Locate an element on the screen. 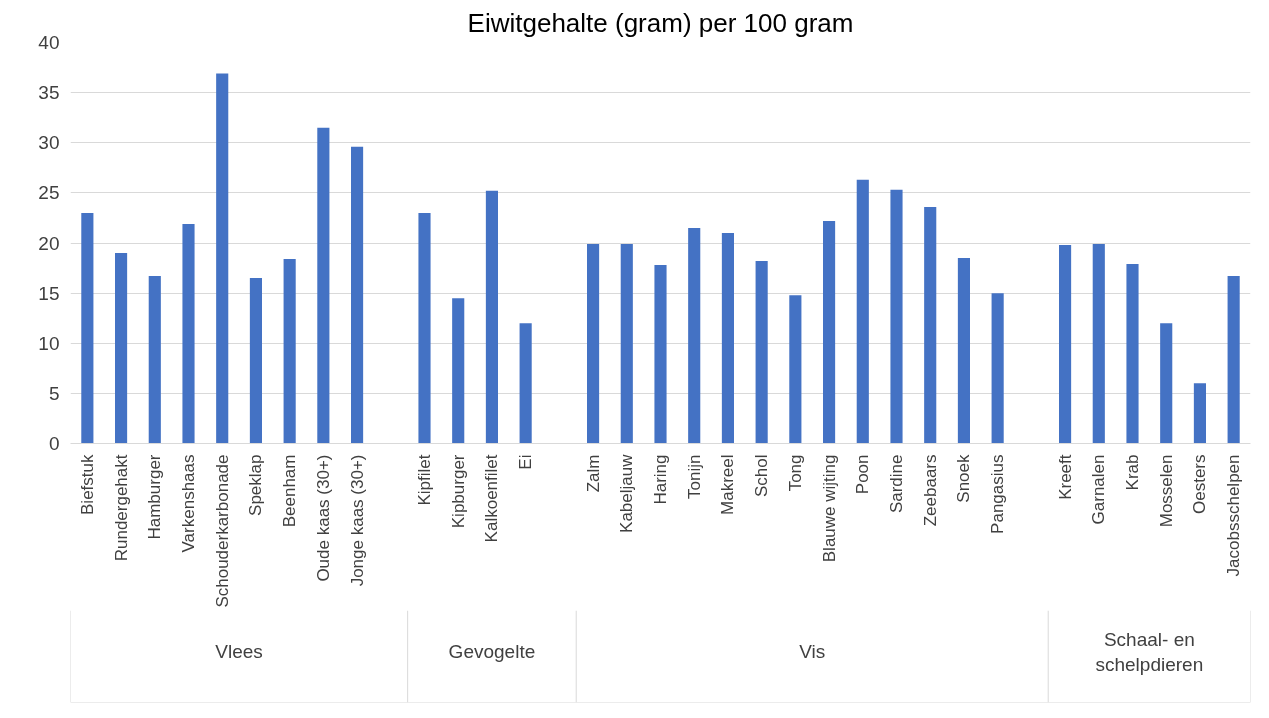 This screenshot has height=718, width=1269. x-tick-label: Krab is located at coordinates (1132, 472).